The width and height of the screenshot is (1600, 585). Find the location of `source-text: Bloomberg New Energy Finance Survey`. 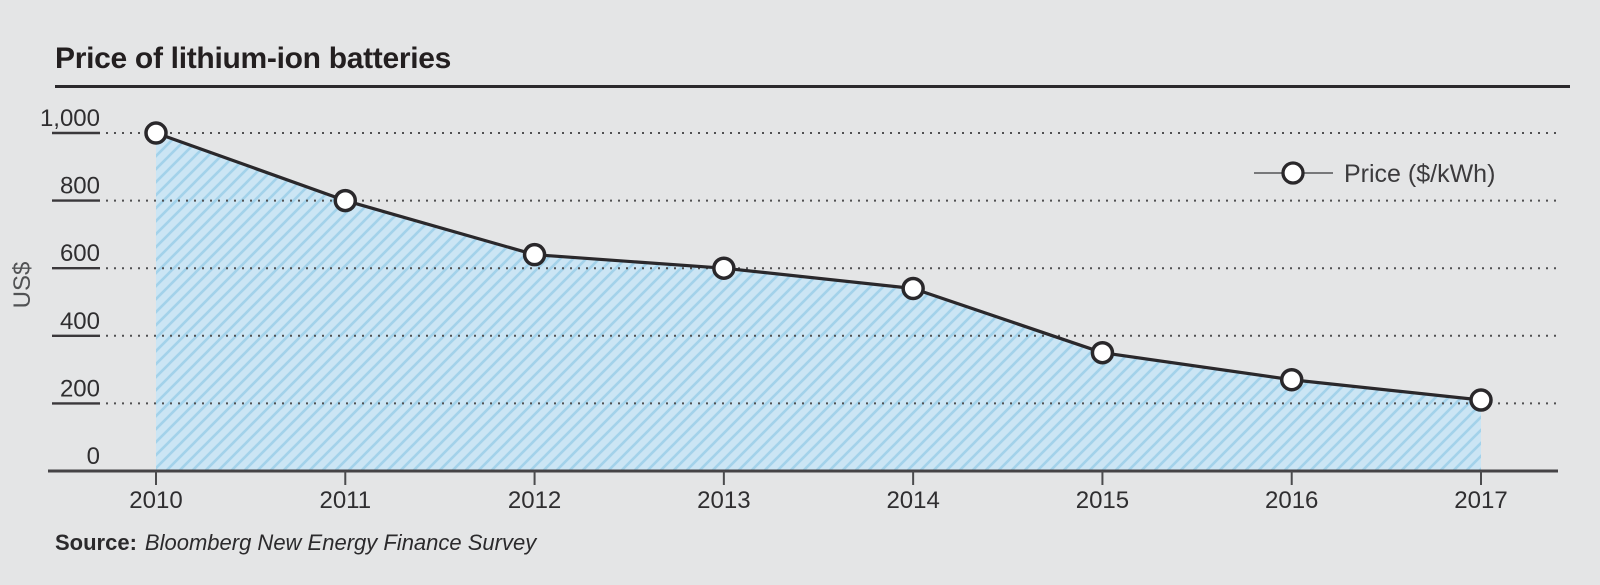

source-text: Bloomberg New Energy Finance Survey is located at coordinates (340, 542).